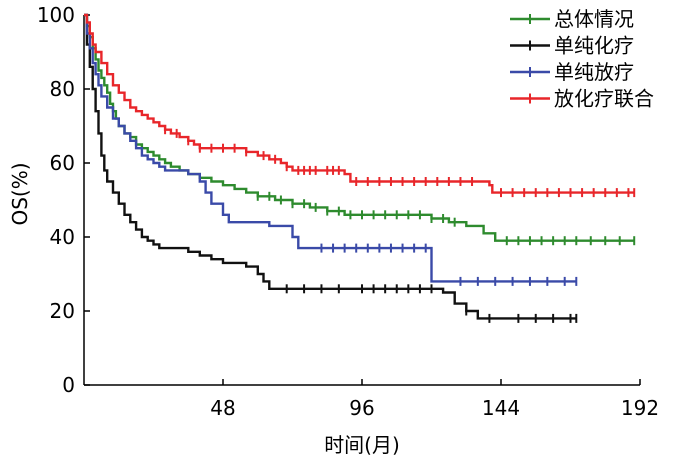 The image size is (700, 467). Describe the element at coordinates (501, 408) in the screenshot. I see `x-tick-label: 144` at that location.